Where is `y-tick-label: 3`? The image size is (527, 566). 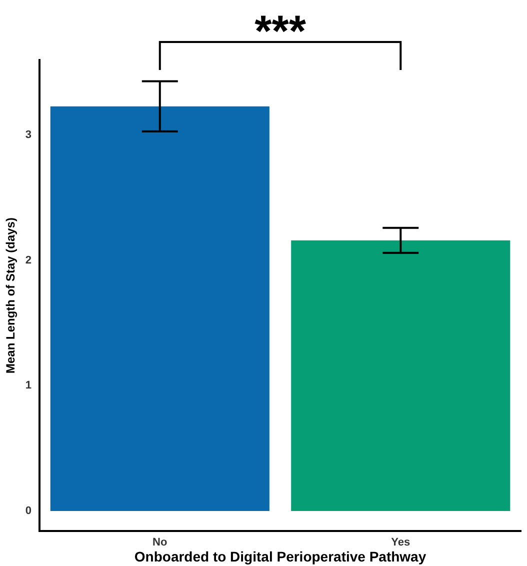
y-tick-label: 3 is located at coordinates (28, 135).